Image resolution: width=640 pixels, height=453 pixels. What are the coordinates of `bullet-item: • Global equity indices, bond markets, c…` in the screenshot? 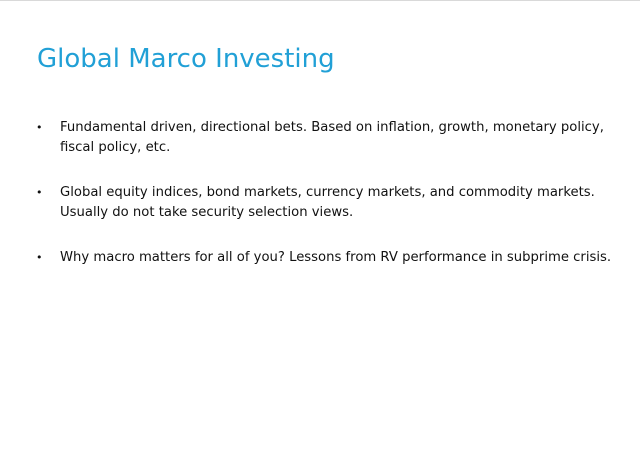 It's located at (326, 203).